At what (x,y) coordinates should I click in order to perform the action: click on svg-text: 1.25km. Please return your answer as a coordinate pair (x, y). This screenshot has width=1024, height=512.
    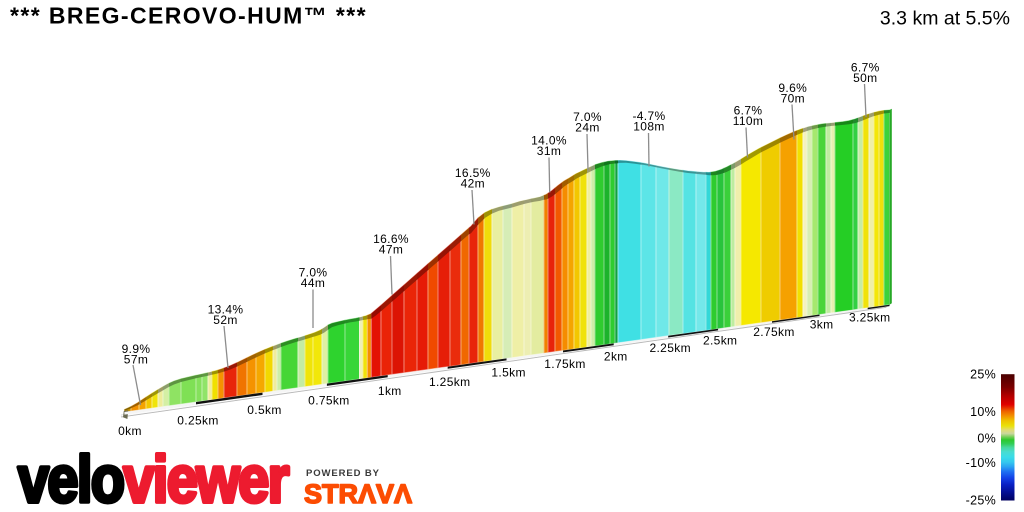
    Looking at the image, I should click on (449, 382).